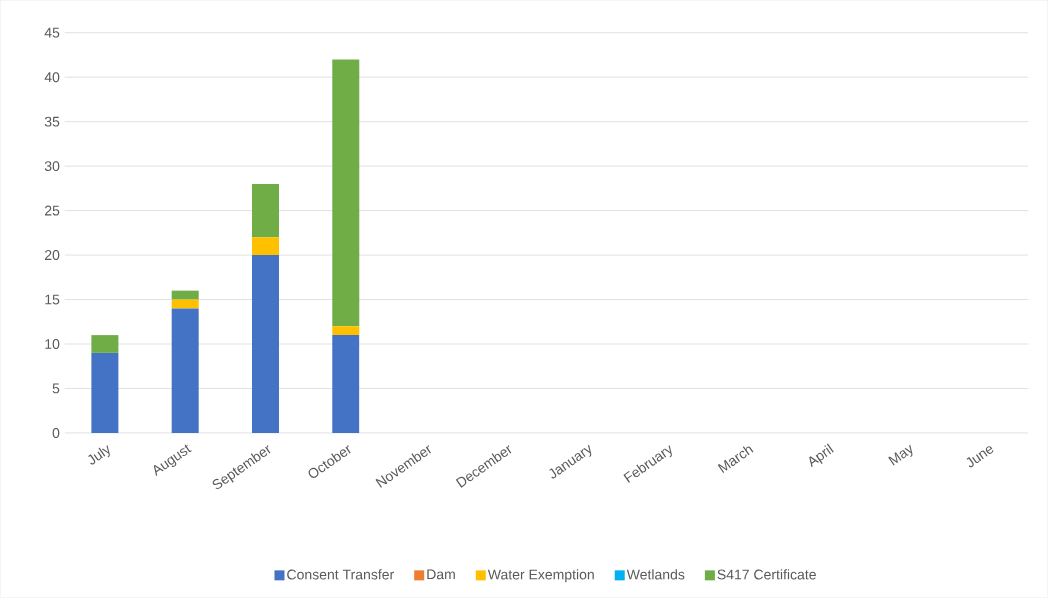 Image resolution: width=1048 pixels, height=598 pixels. I want to click on y-tick-label: 40, so click(52, 77).